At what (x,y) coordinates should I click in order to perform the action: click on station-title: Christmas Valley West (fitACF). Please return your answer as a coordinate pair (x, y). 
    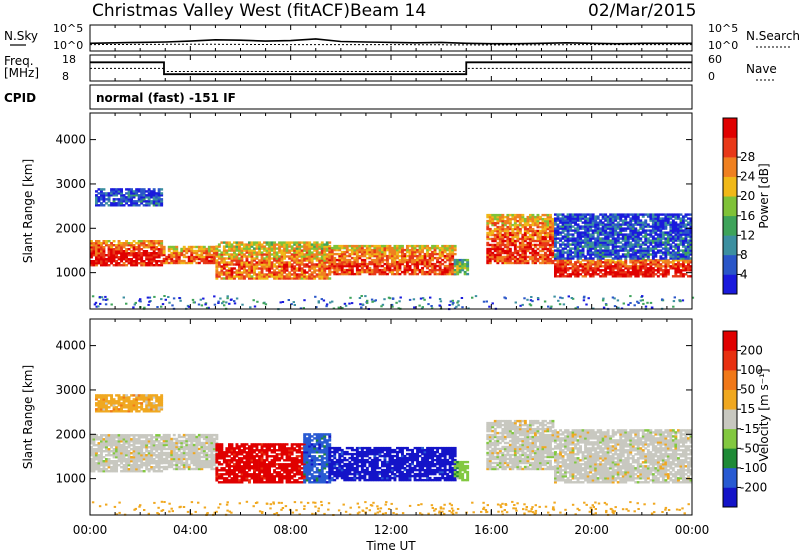
    Looking at the image, I should click on (221, 11).